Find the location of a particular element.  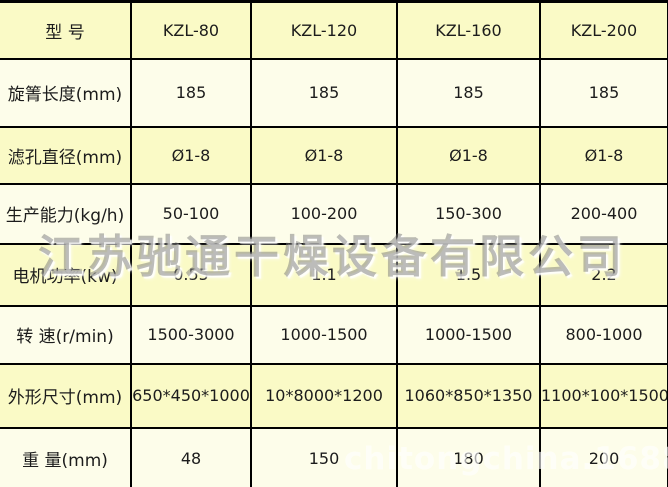

cell-capacity-kzl160: 150-300 is located at coordinates (468, 213).